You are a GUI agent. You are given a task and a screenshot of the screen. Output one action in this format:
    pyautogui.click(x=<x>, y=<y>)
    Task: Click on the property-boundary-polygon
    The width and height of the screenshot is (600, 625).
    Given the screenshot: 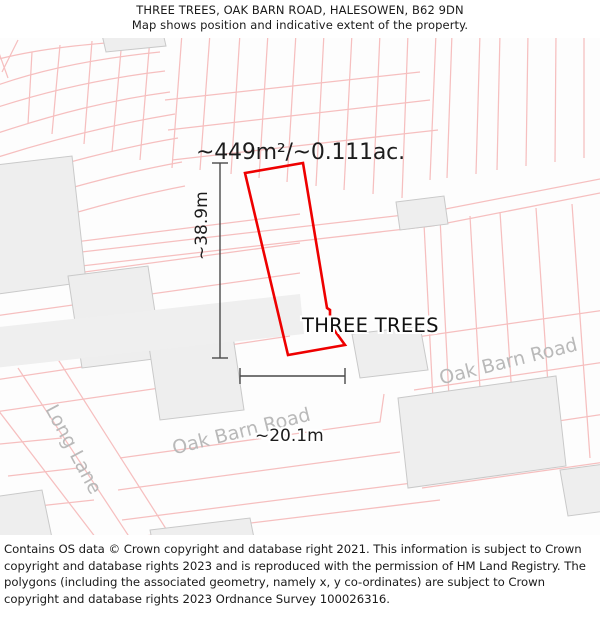 What is the action you would take?
    pyautogui.click(x=295, y=259)
    